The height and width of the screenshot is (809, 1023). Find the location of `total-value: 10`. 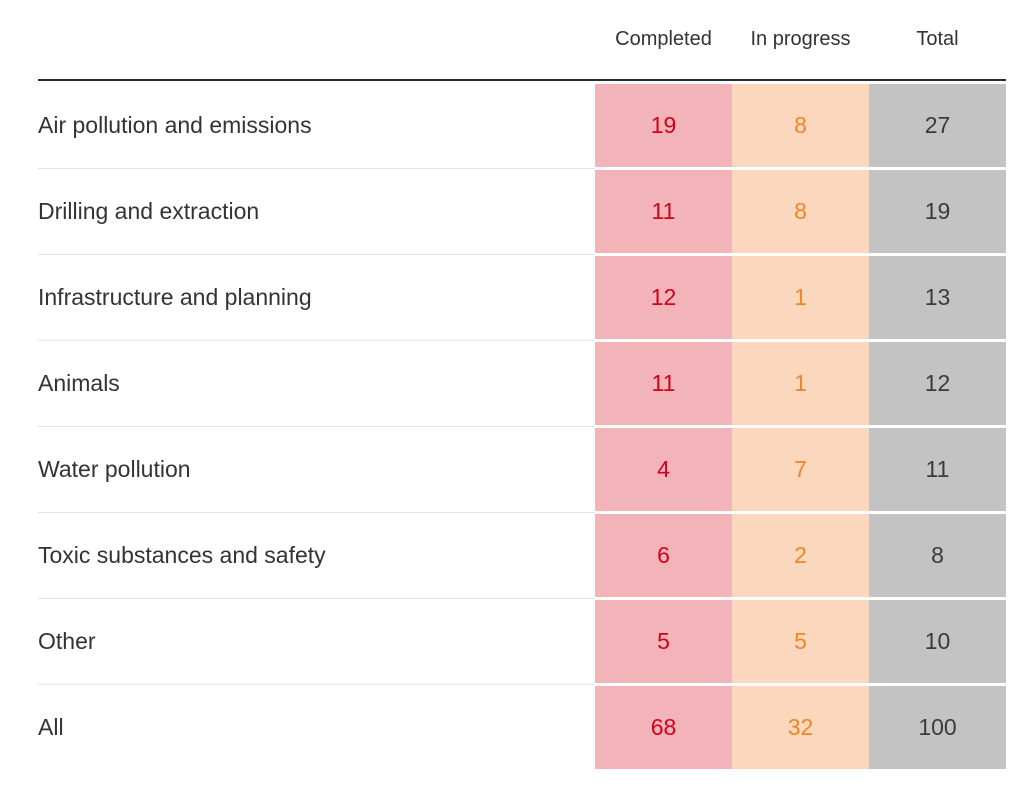

total-value: 10 is located at coordinates (937, 641).